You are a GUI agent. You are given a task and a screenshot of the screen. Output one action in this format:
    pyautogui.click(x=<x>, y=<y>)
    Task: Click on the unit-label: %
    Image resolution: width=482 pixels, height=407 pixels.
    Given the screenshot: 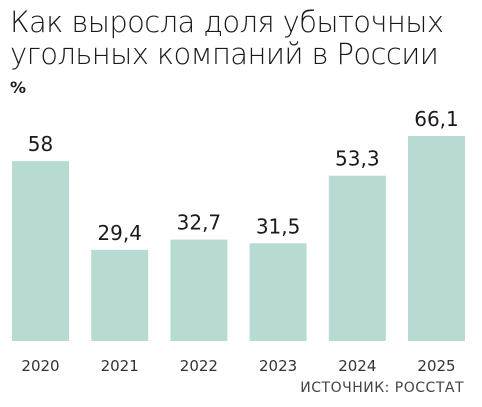 What is the action you would take?
    pyautogui.click(x=18, y=87)
    